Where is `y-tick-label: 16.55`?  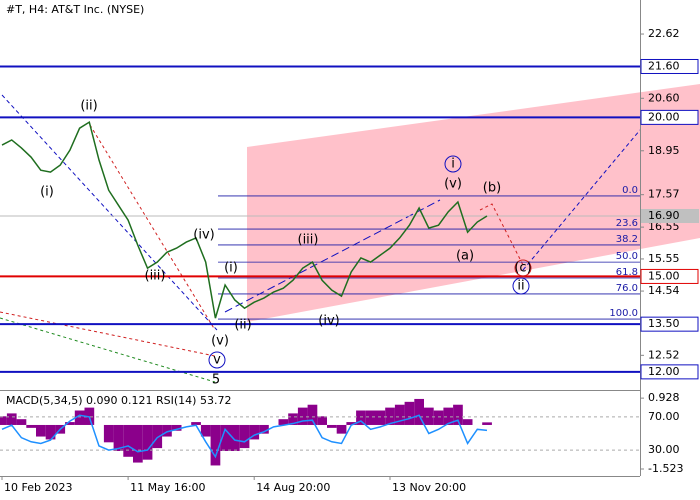
y-tick-label: 16.55 is located at coordinates (664, 226).